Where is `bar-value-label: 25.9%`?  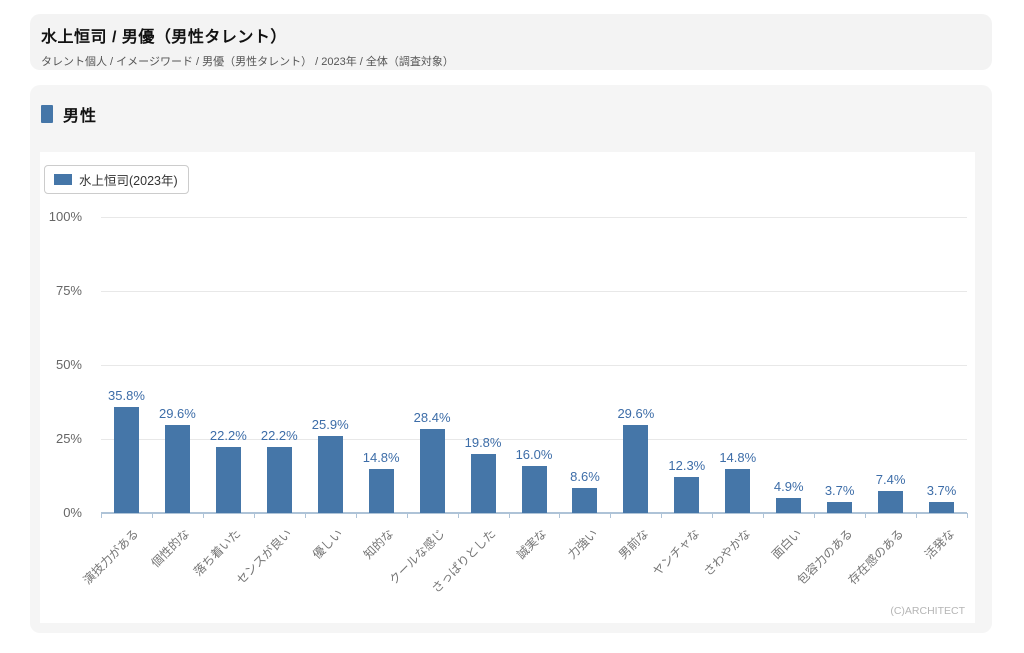 bar-value-label: 25.9% is located at coordinates (330, 424).